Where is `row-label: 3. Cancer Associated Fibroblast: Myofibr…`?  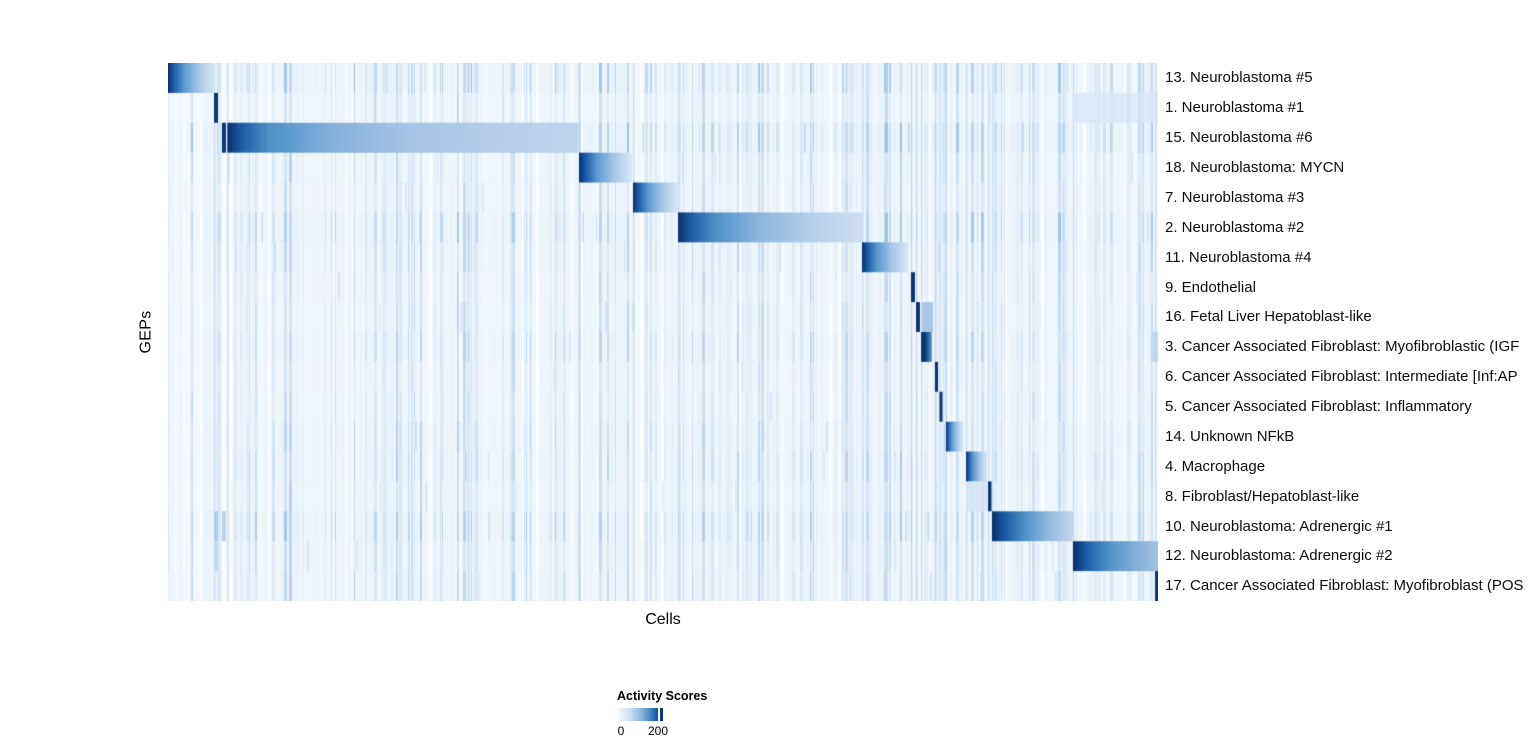 row-label: 3. Cancer Associated Fibroblast: Myofibr… is located at coordinates (1342, 347).